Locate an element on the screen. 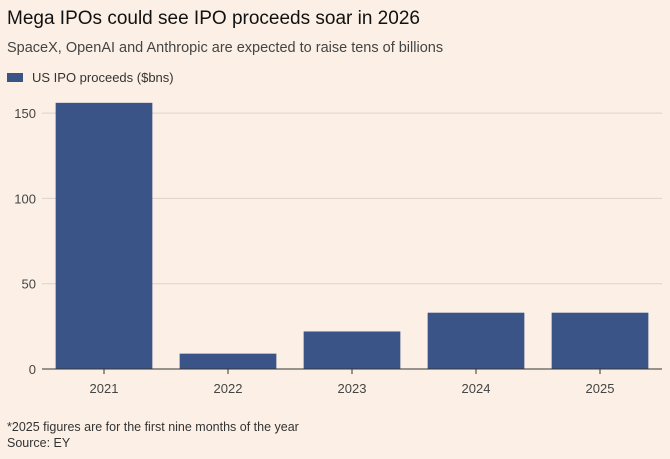 The width and height of the screenshot is (670, 459). x-tick-label: 2025 is located at coordinates (600, 388).